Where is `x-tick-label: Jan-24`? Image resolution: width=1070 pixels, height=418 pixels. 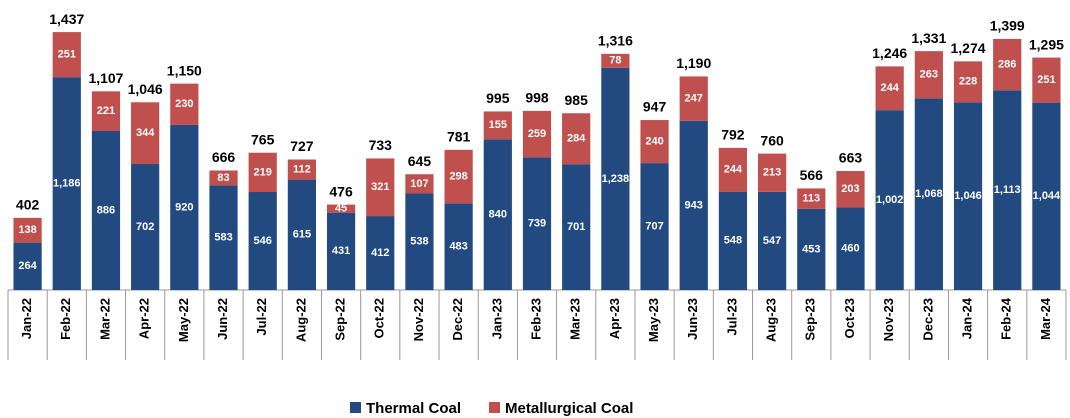
x-tick-label: Jan-24 is located at coordinates (966, 318).